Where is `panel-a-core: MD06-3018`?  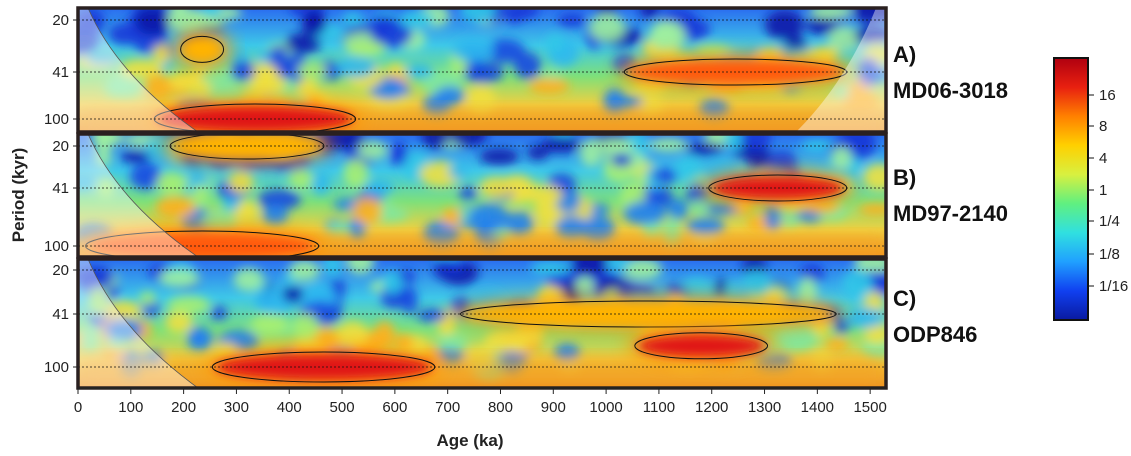 panel-a-core: MD06-3018 is located at coordinates (950, 90).